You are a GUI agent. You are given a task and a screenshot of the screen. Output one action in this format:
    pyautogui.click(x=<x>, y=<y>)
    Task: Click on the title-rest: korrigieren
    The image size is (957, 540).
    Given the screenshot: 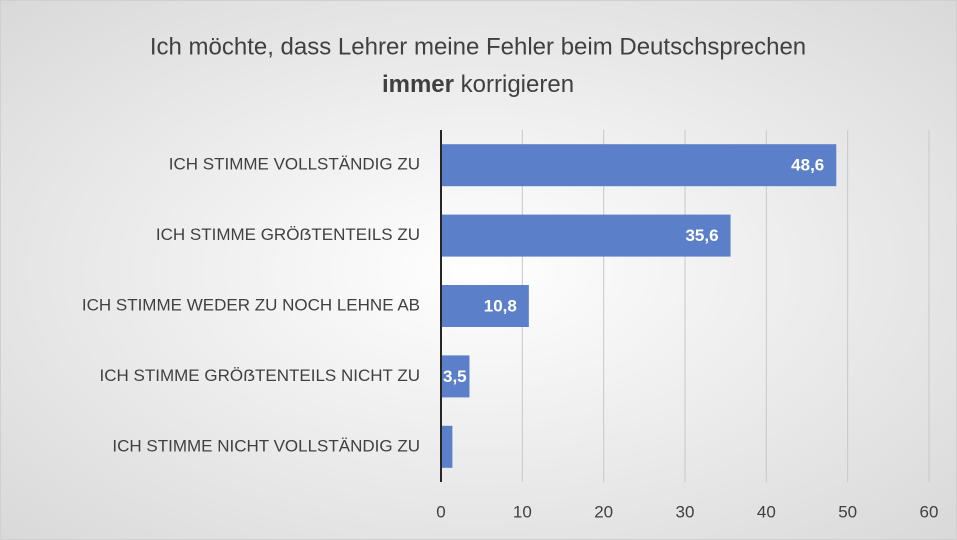 What is the action you would take?
    pyautogui.click(x=517, y=84)
    